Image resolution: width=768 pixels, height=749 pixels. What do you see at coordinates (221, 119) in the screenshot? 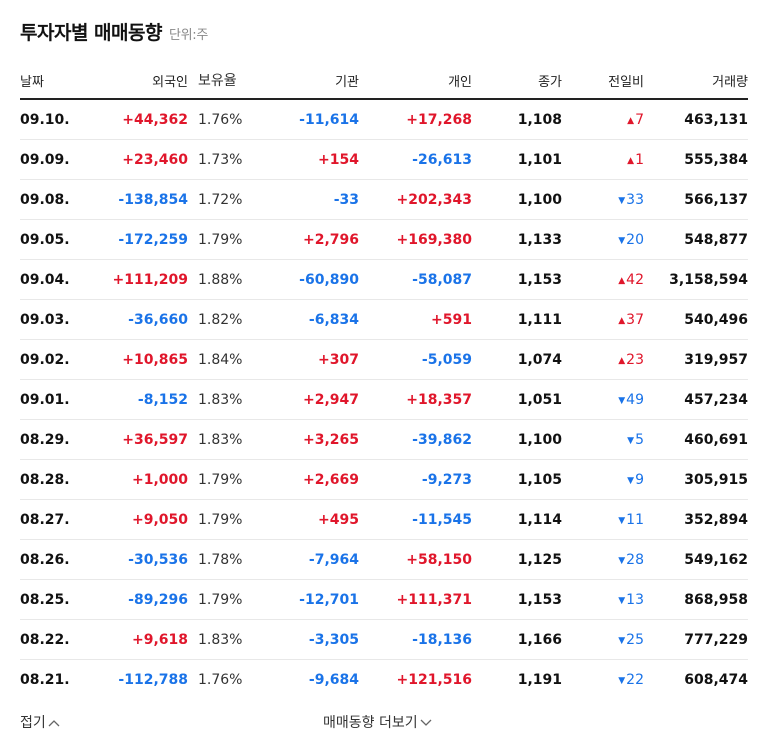
I see `cell-holding-ratio: 1.76%` at bounding box center [221, 119].